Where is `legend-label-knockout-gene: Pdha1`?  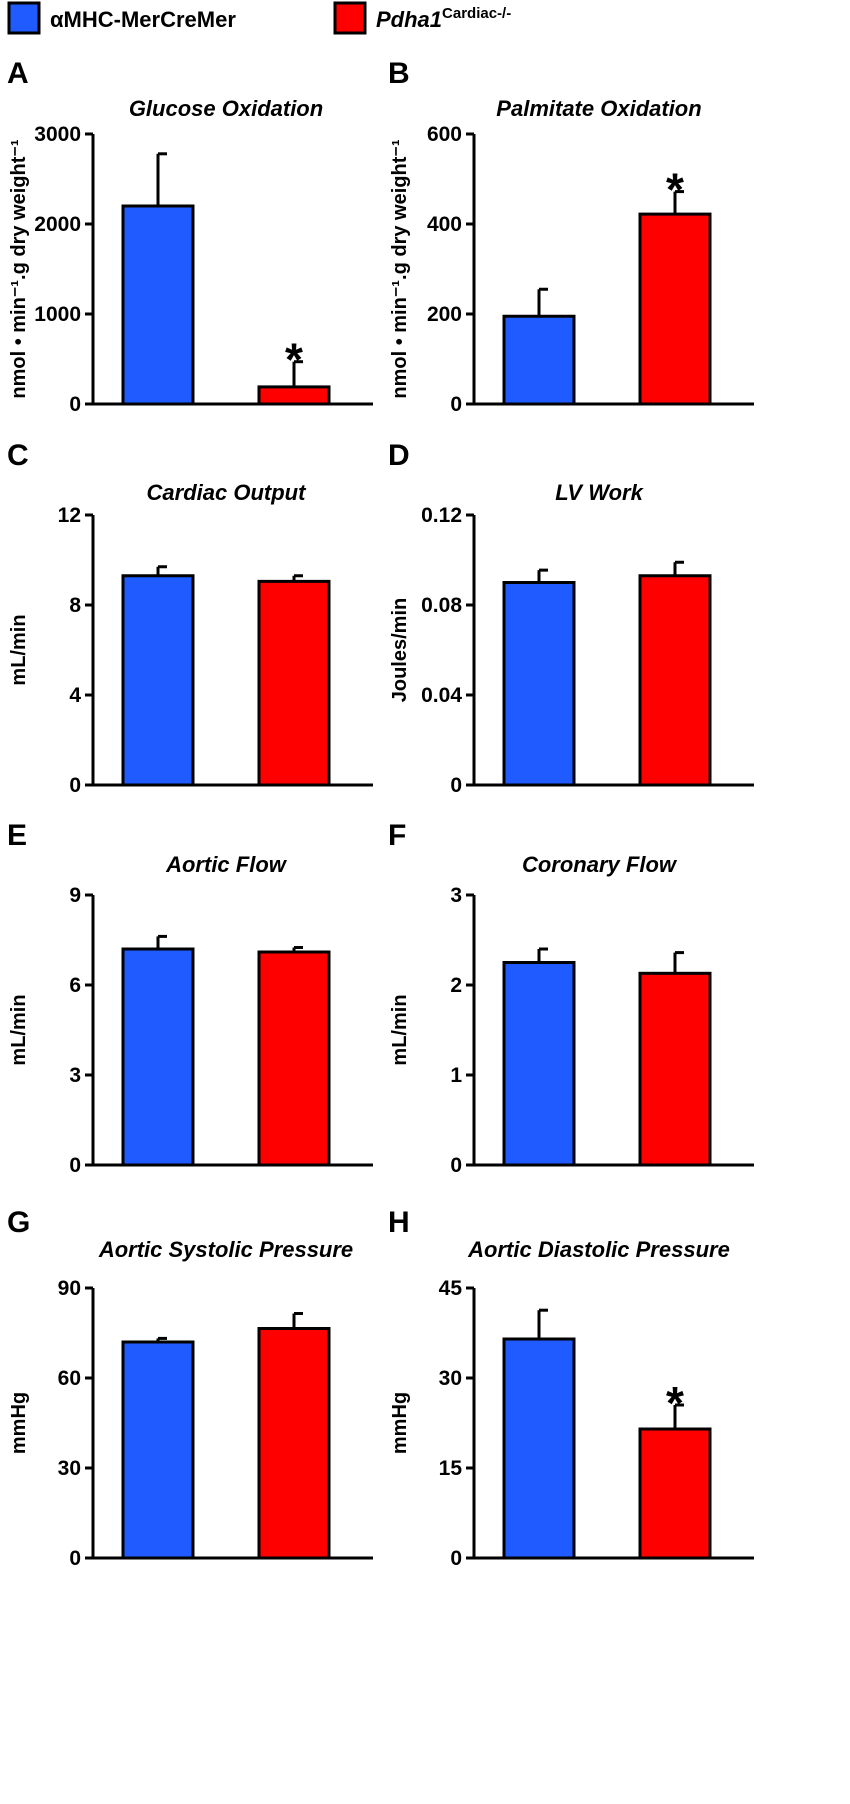 legend-label-knockout-gene: Pdha1 is located at coordinates (409, 19).